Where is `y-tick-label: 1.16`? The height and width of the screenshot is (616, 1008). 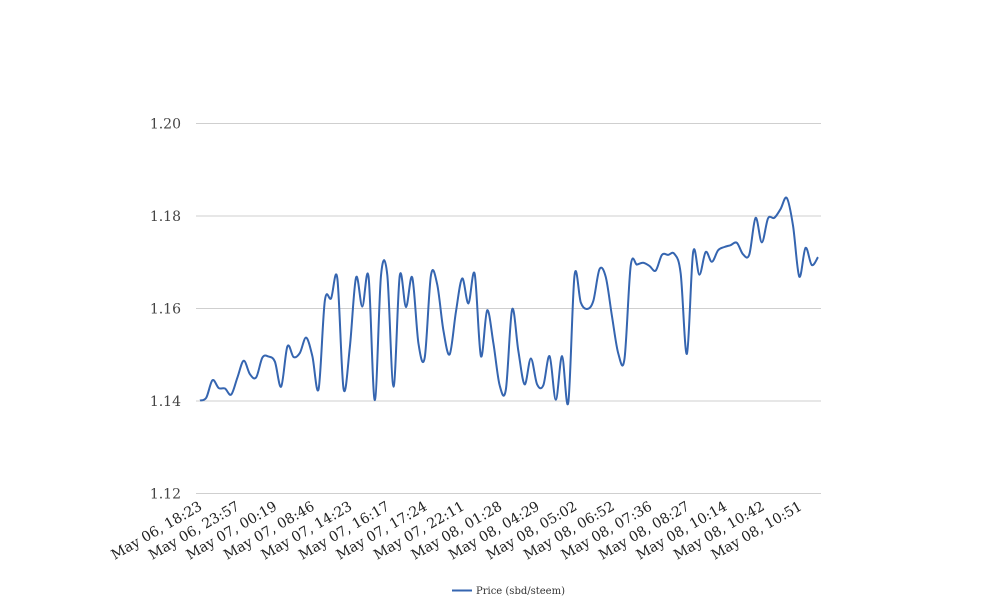
y-tick-label: 1.16 is located at coordinates (165, 310).